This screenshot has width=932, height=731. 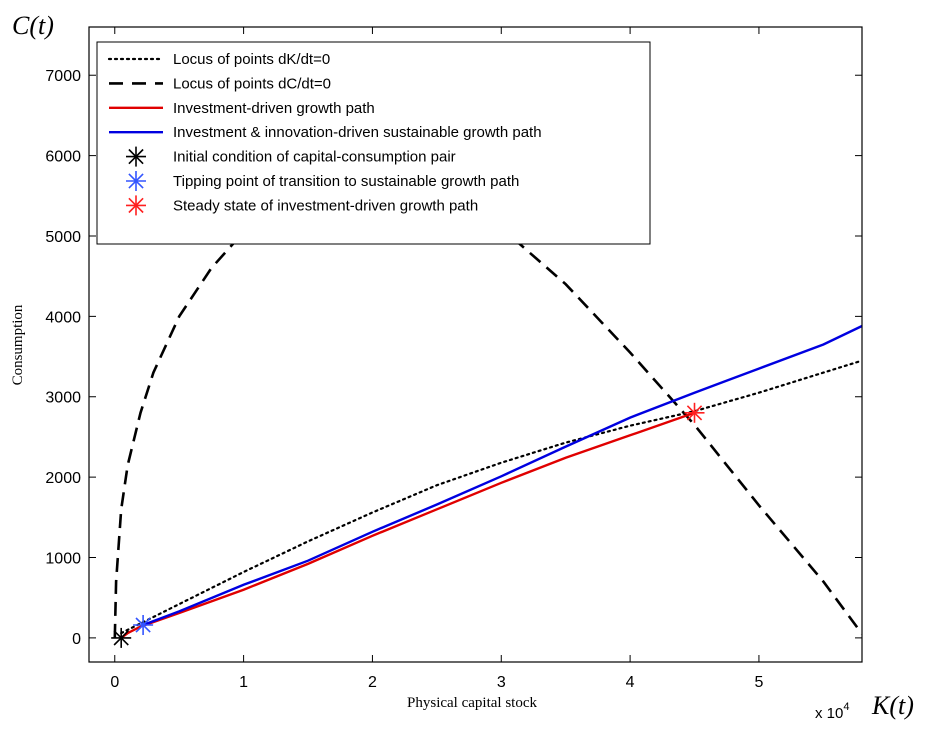 What do you see at coordinates (252, 83) in the screenshot?
I see `legend-label: Locus of points dC/dt=0` at bounding box center [252, 83].